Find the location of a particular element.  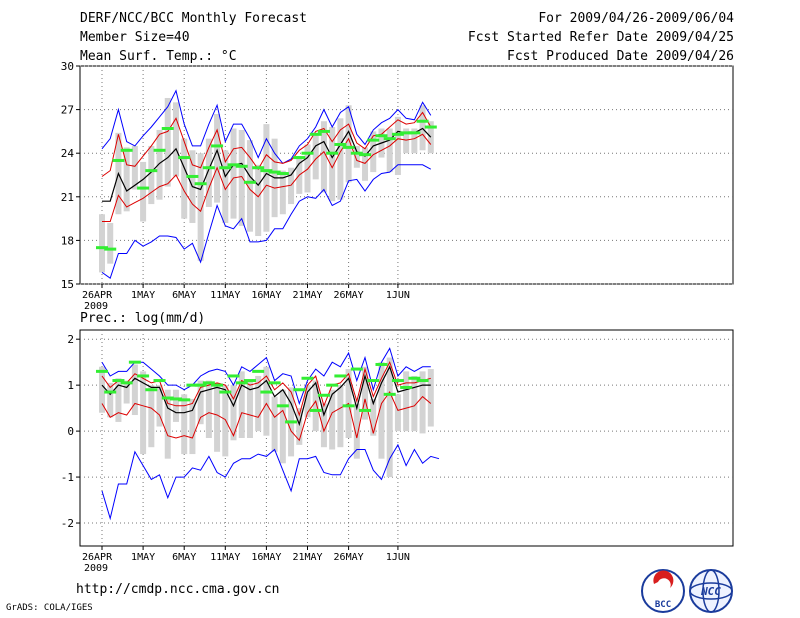

site-url: http://cmdp.ncc.cma.gov.cn is located at coordinates (178, 589).